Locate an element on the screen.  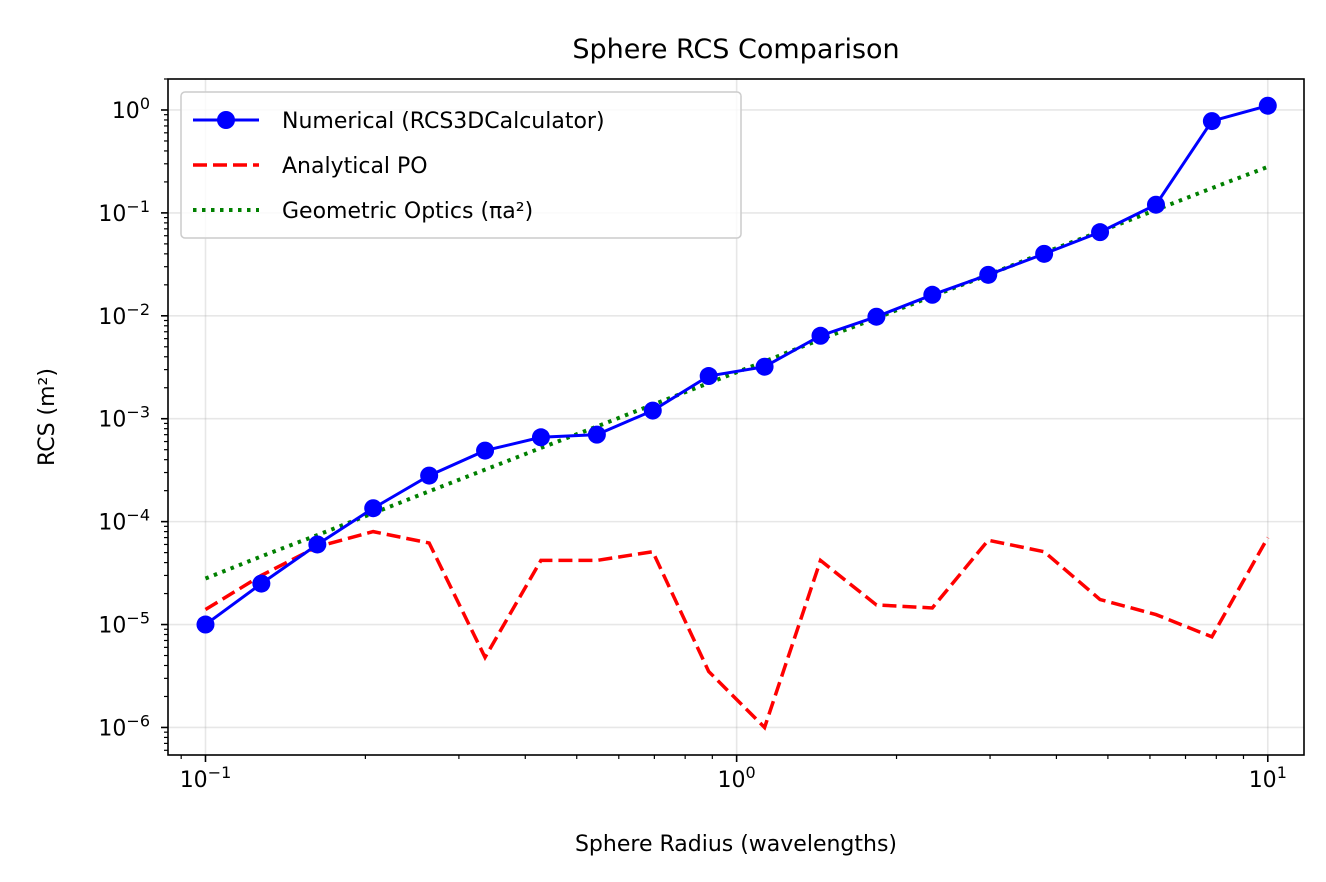
y-tick-label: 10⁰ is located at coordinates (131, 109).